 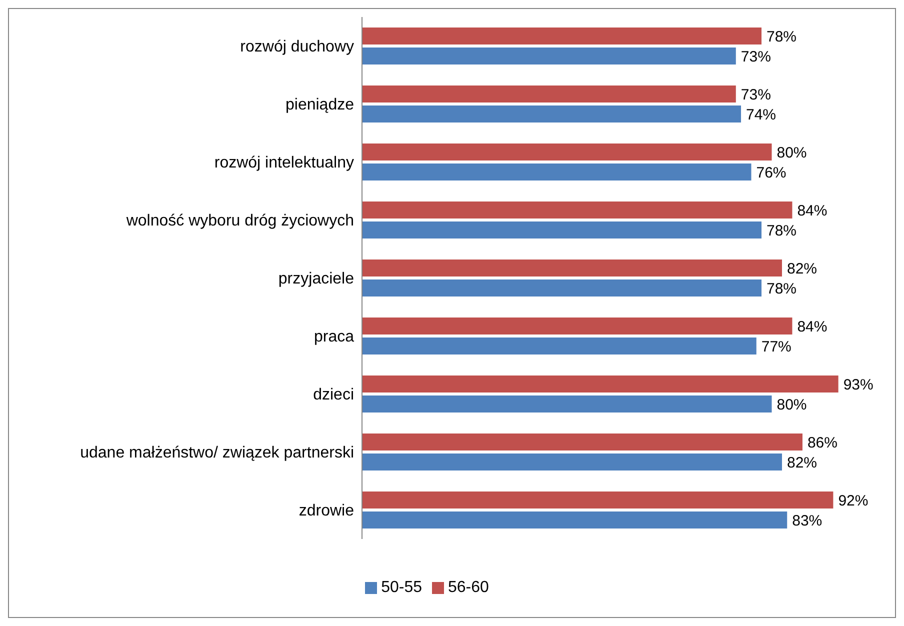 What do you see at coordinates (771, 173) in the screenshot?
I see `data-label: 76%` at bounding box center [771, 173].